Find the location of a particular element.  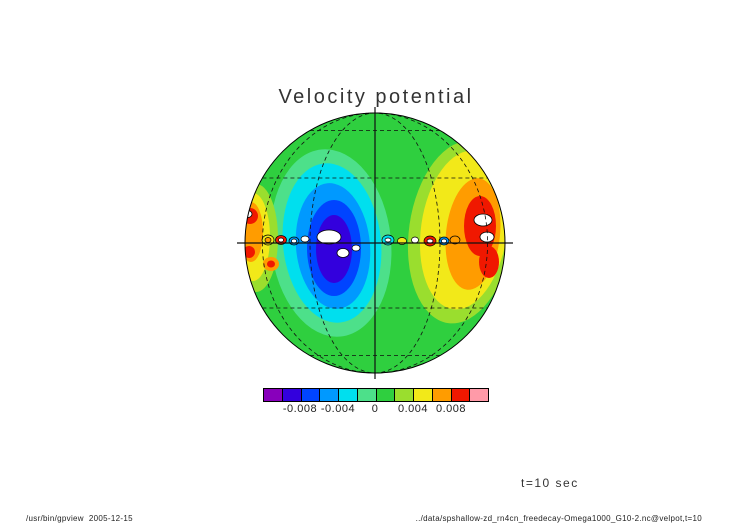

colorbar-tick-label: 0.008 is located at coordinates (451, 409).